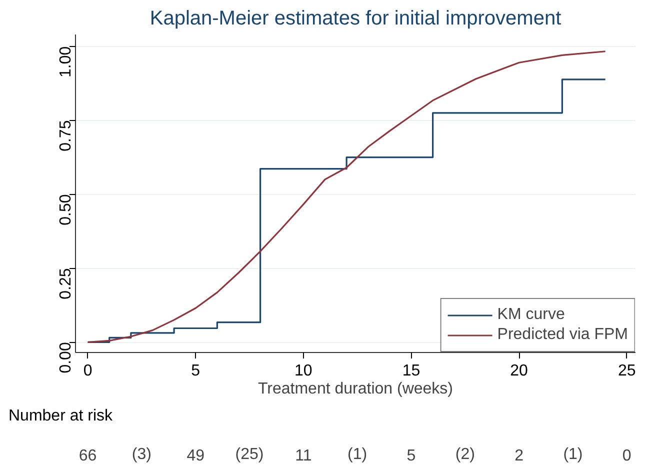 The image size is (645, 467). I want to click on text: 49, so click(195, 456).